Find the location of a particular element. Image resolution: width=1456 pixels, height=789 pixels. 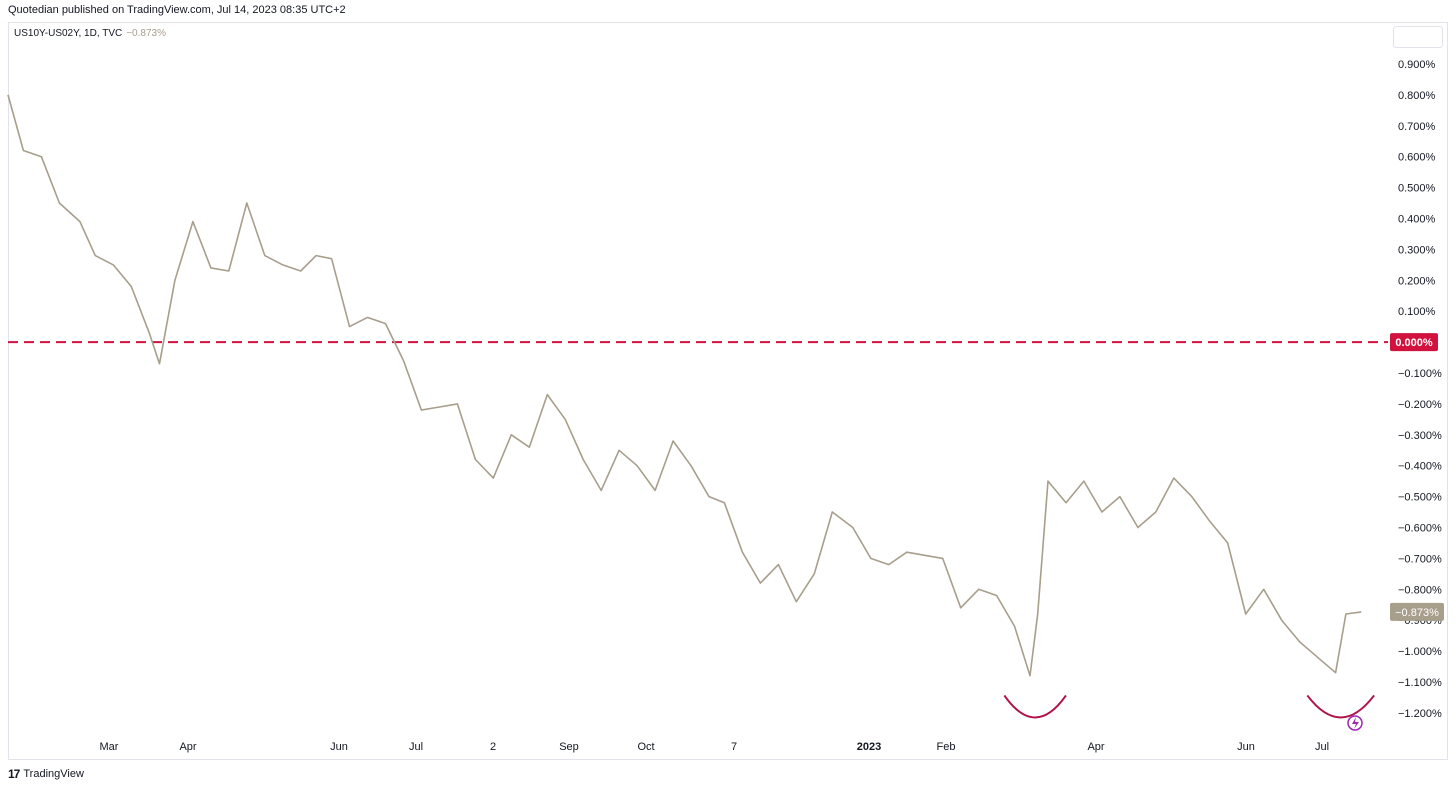

symbol-label: US10Y-US02Y, 1D, TVC is located at coordinates (68, 33).